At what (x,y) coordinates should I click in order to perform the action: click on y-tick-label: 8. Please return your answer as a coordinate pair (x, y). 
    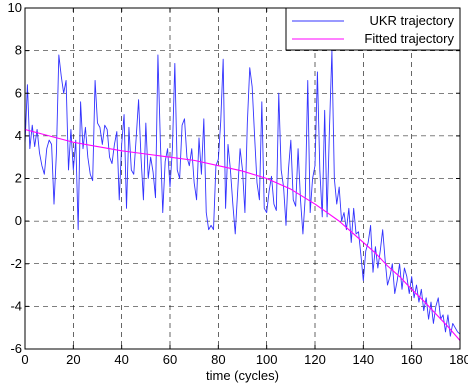
    Looking at the image, I should click on (18, 50).